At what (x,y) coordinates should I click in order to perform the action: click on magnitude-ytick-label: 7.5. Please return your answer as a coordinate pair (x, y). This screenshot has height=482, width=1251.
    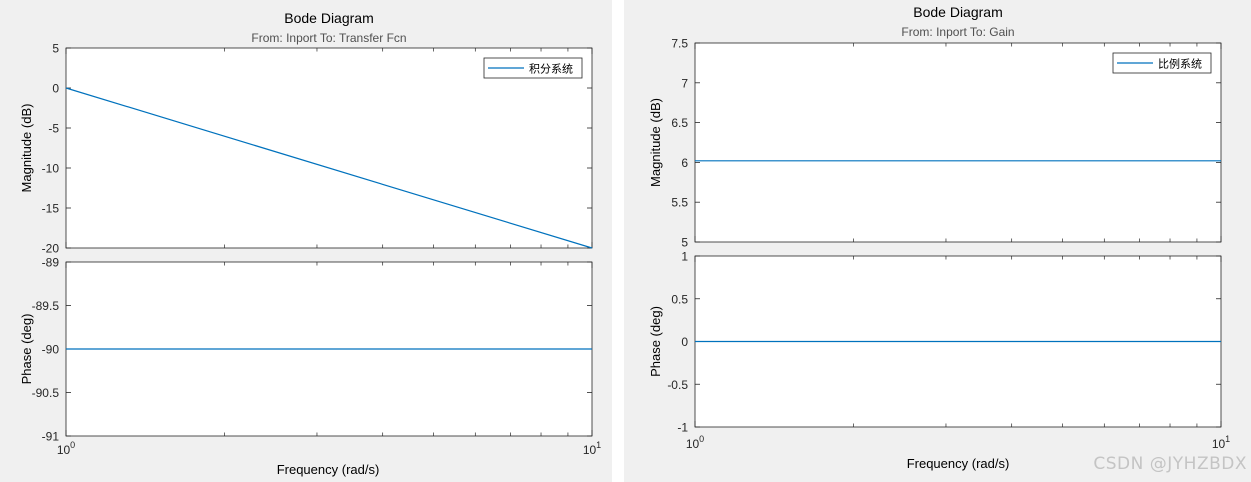
    Looking at the image, I should click on (679, 44).